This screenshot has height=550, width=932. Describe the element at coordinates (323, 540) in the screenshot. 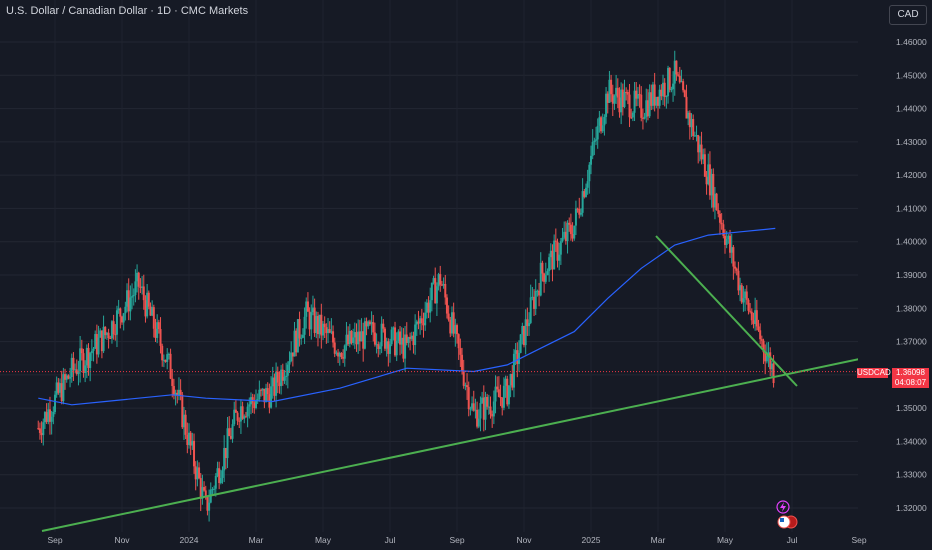

I see `x-tick-label: May` at that location.